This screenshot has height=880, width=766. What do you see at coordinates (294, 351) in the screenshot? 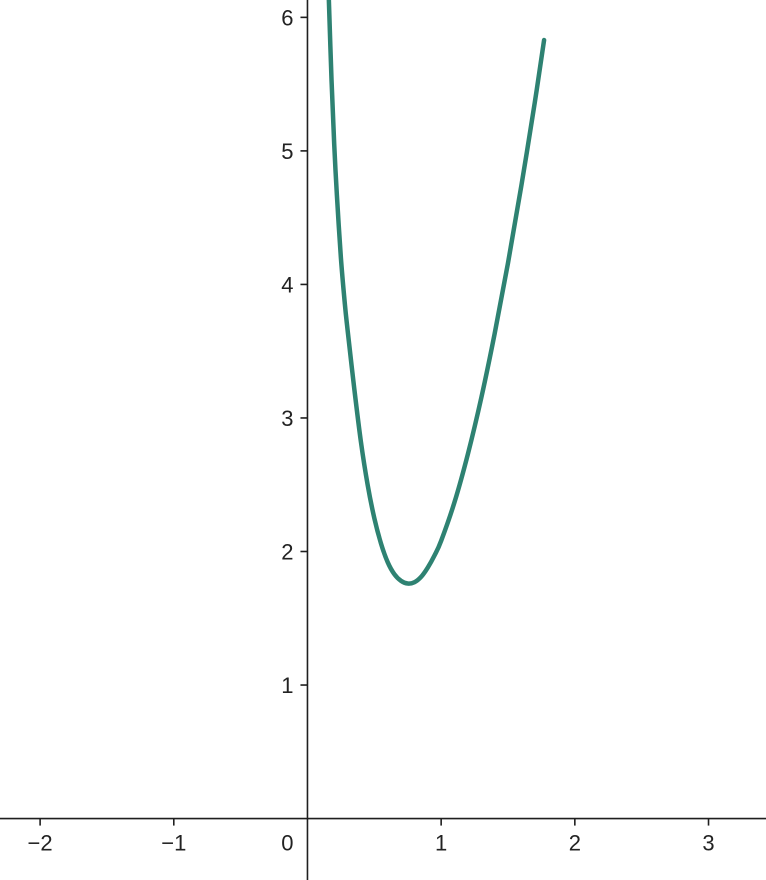
I see `y-axis-ticks: 1 2 3 4 5 6` at bounding box center [294, 351].